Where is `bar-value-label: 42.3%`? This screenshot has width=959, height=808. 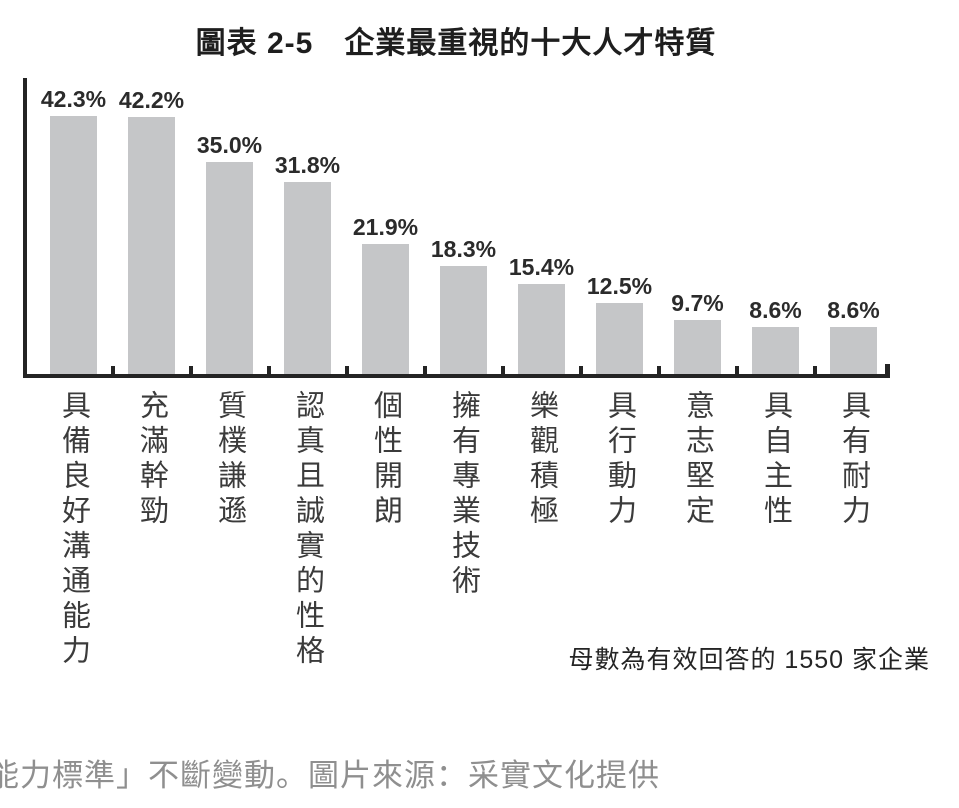
bar-value-label: 42.3% is located at coordinates (73, 99).